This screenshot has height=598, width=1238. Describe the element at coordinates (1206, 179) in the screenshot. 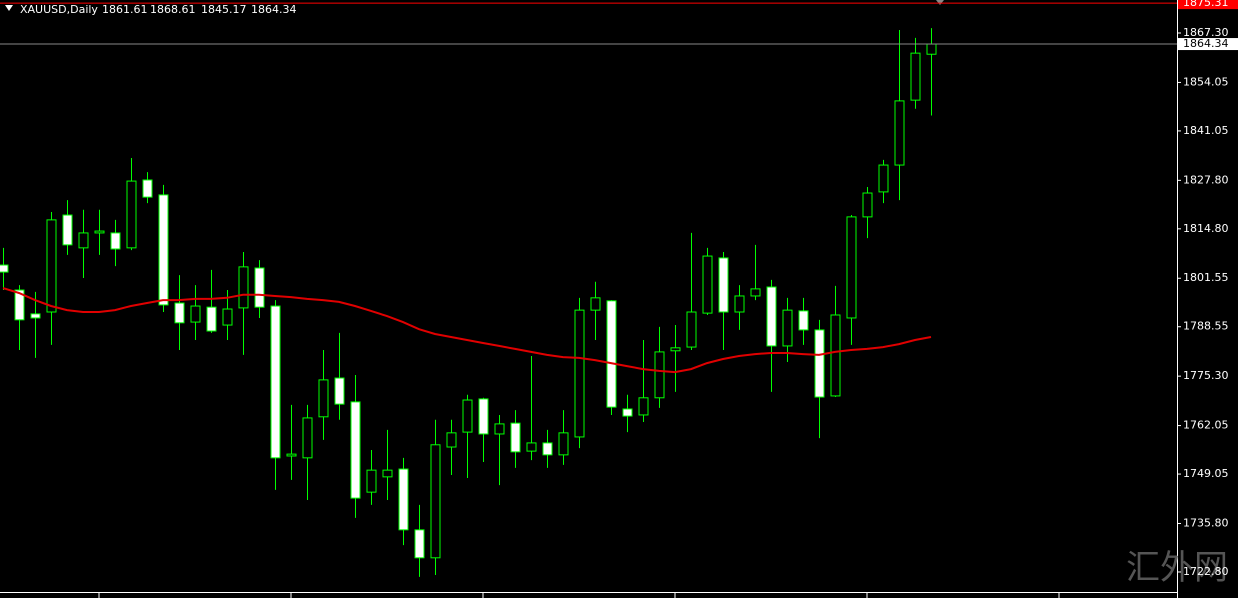

I see `y-tick-label: 1827.80` at that location.